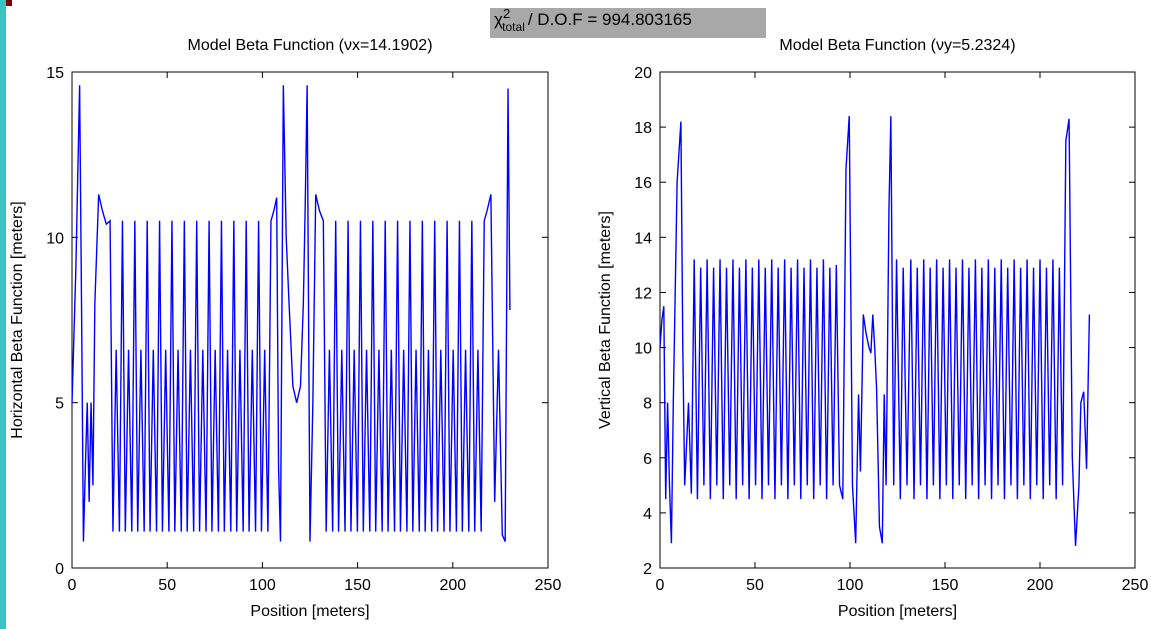  I want to click on y-tick-label: 12, so click(643, 293).